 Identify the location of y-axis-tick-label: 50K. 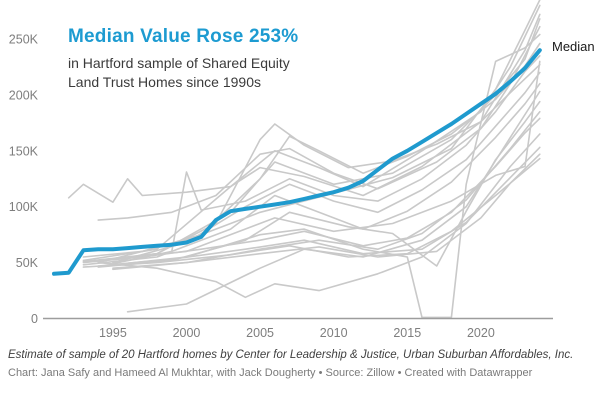
(27, 263).